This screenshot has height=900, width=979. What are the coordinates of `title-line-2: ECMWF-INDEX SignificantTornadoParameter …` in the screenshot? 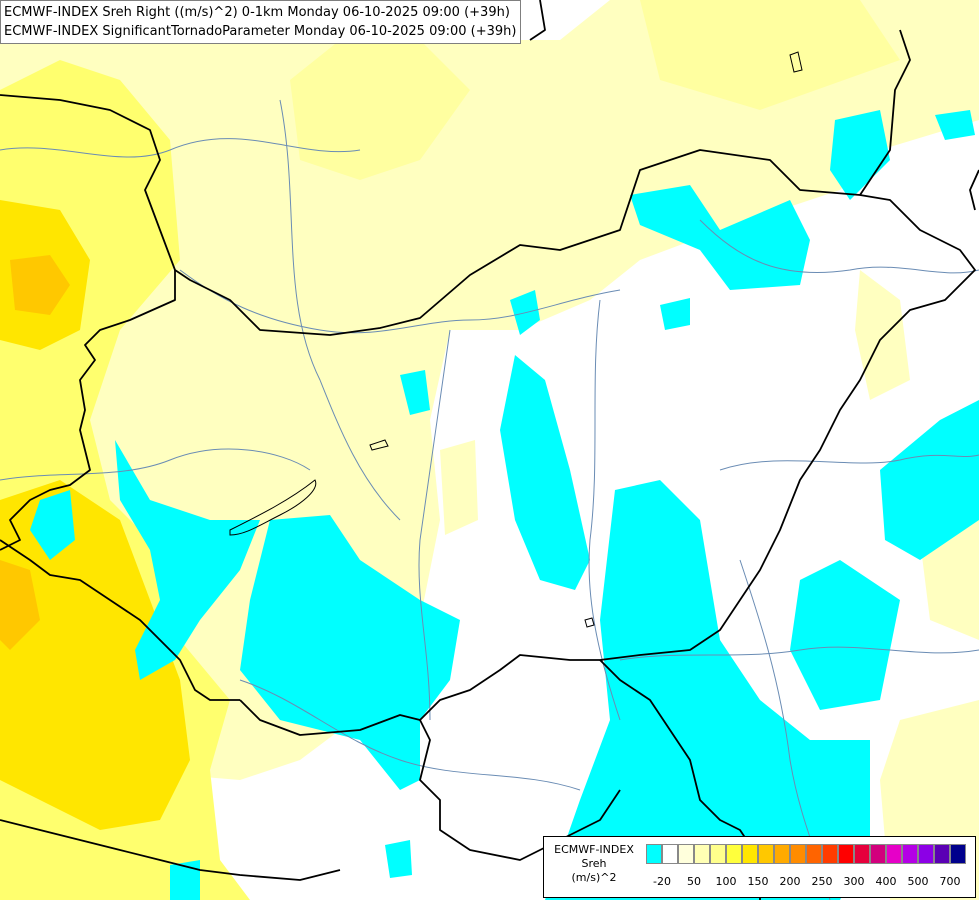 It's located at (260, 31).